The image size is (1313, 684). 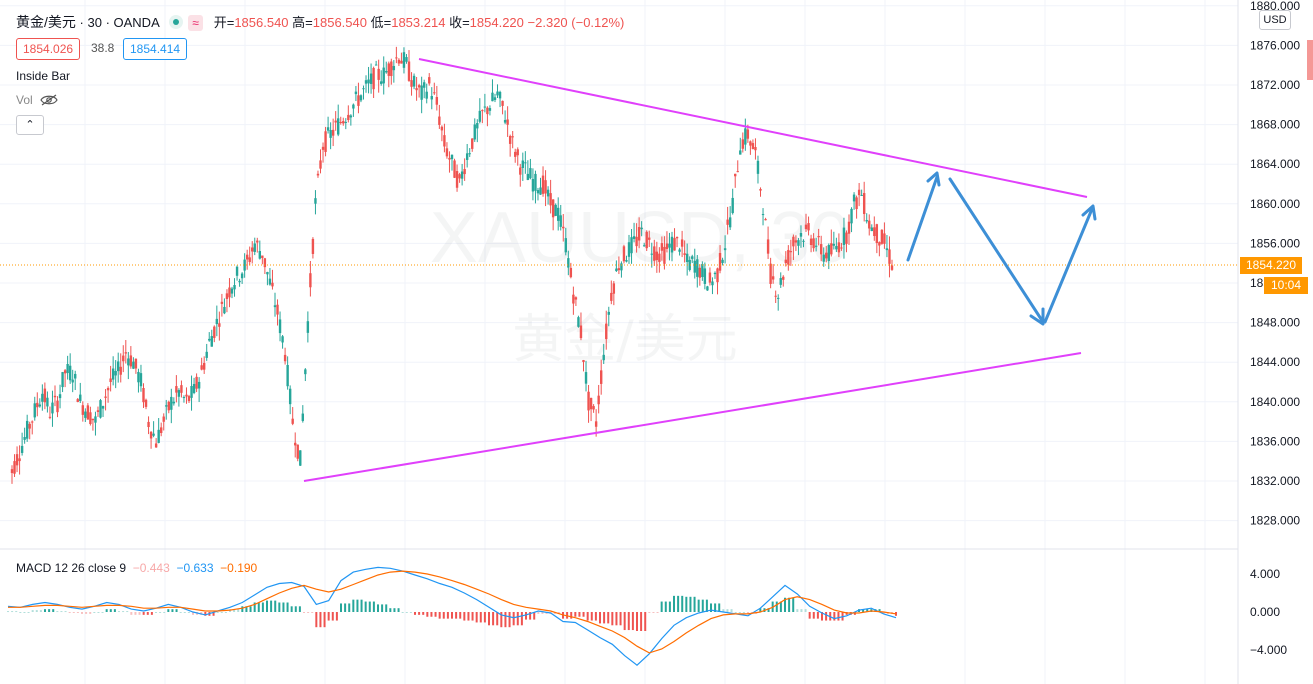 I want to click on projection-arrows, so click(x=1001, y=248).